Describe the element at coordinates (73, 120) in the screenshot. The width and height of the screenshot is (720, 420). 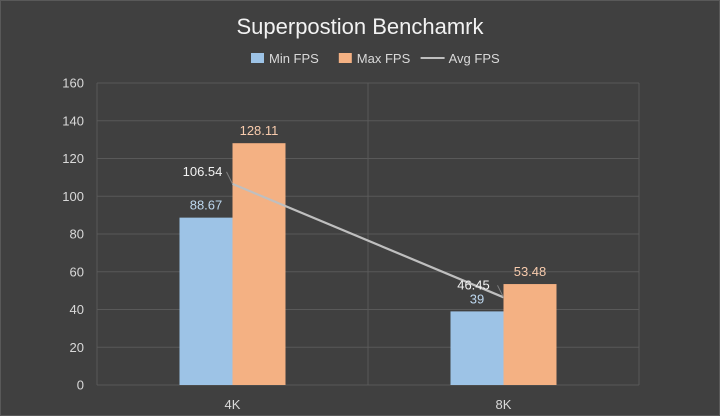
I see `y-tick-label: 140` at that location.